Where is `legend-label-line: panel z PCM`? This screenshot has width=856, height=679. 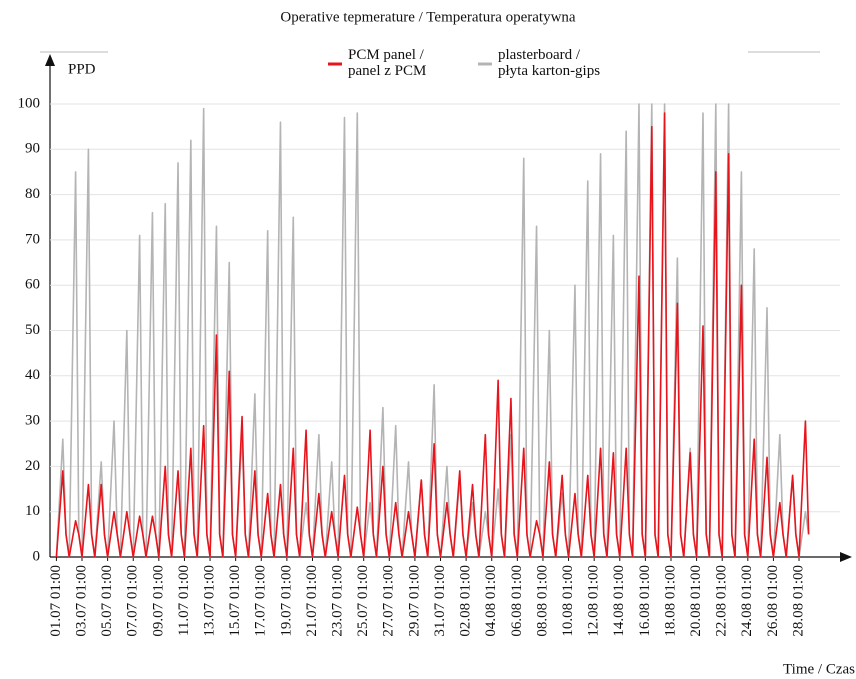
legend-label-line: panel z PCM is located at coordinates (387, 71).